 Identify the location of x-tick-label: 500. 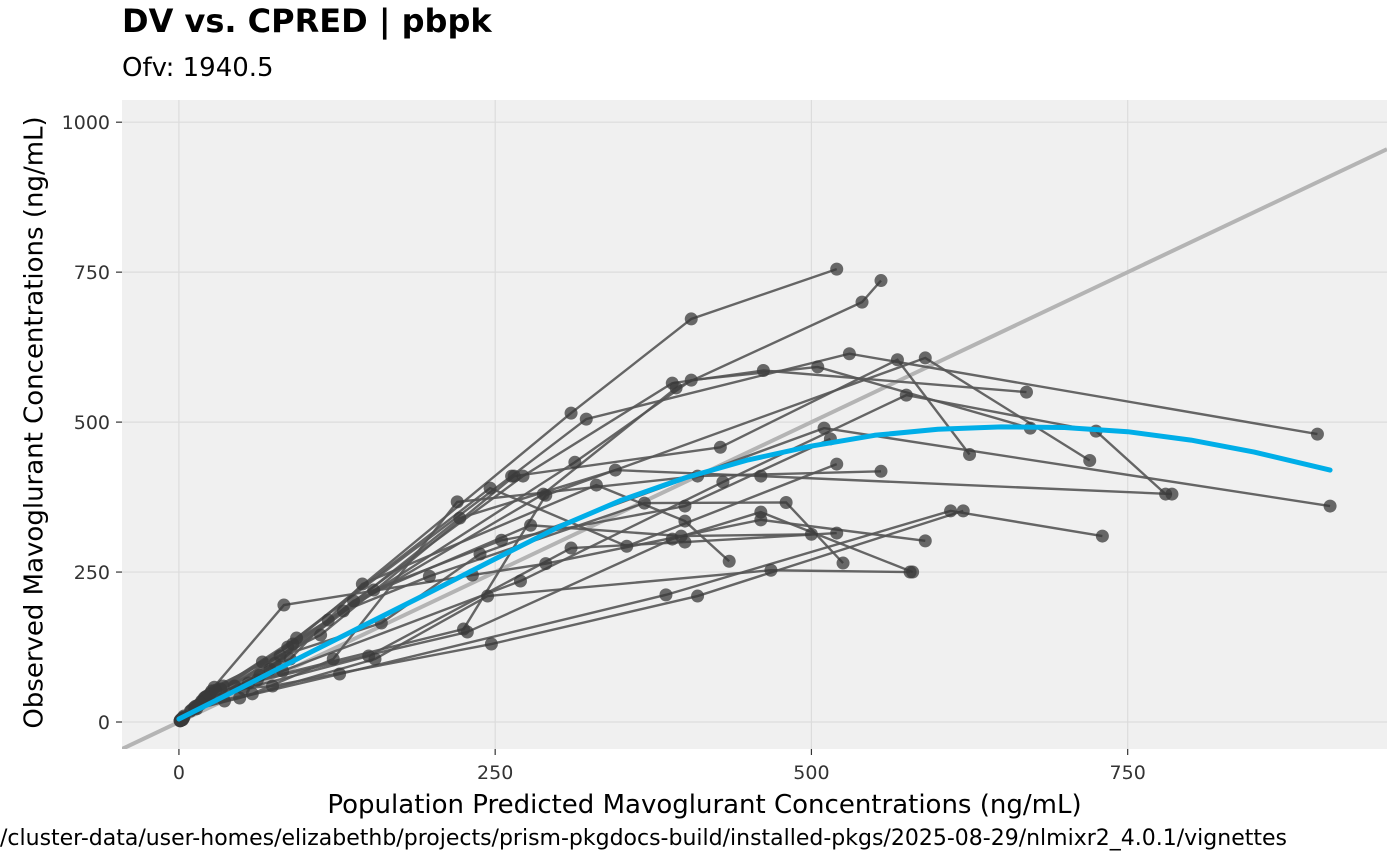
(811, 773).